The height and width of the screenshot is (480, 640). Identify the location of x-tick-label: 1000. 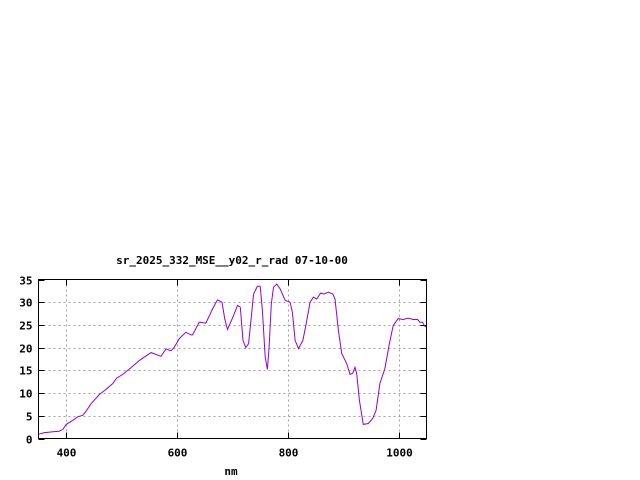
(399, 453).